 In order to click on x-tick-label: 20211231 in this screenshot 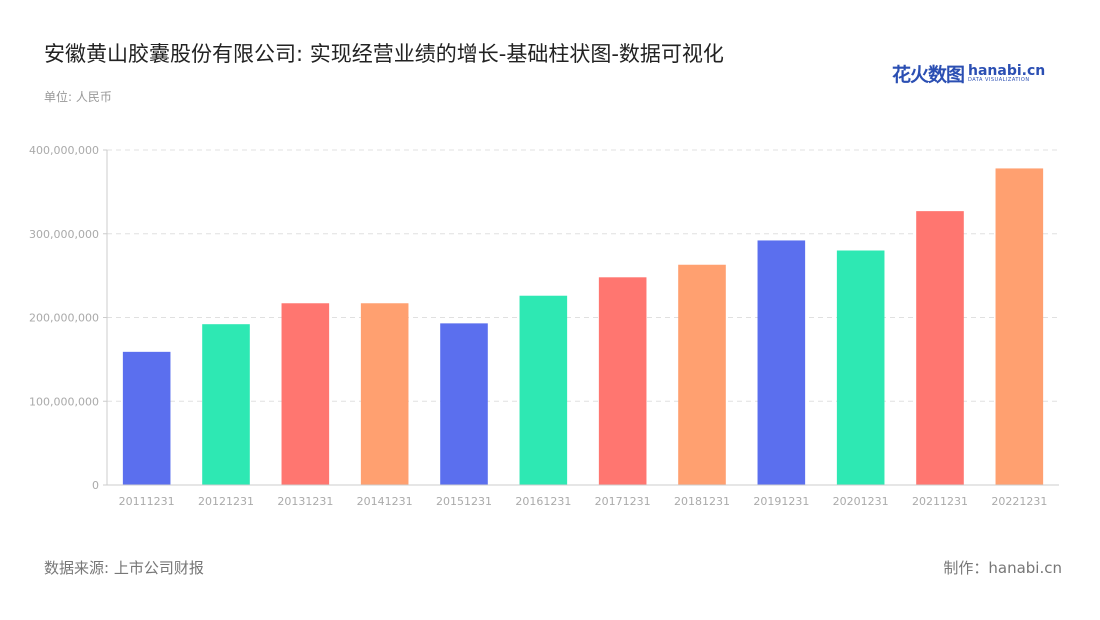, I will do `click(940, 501)`.